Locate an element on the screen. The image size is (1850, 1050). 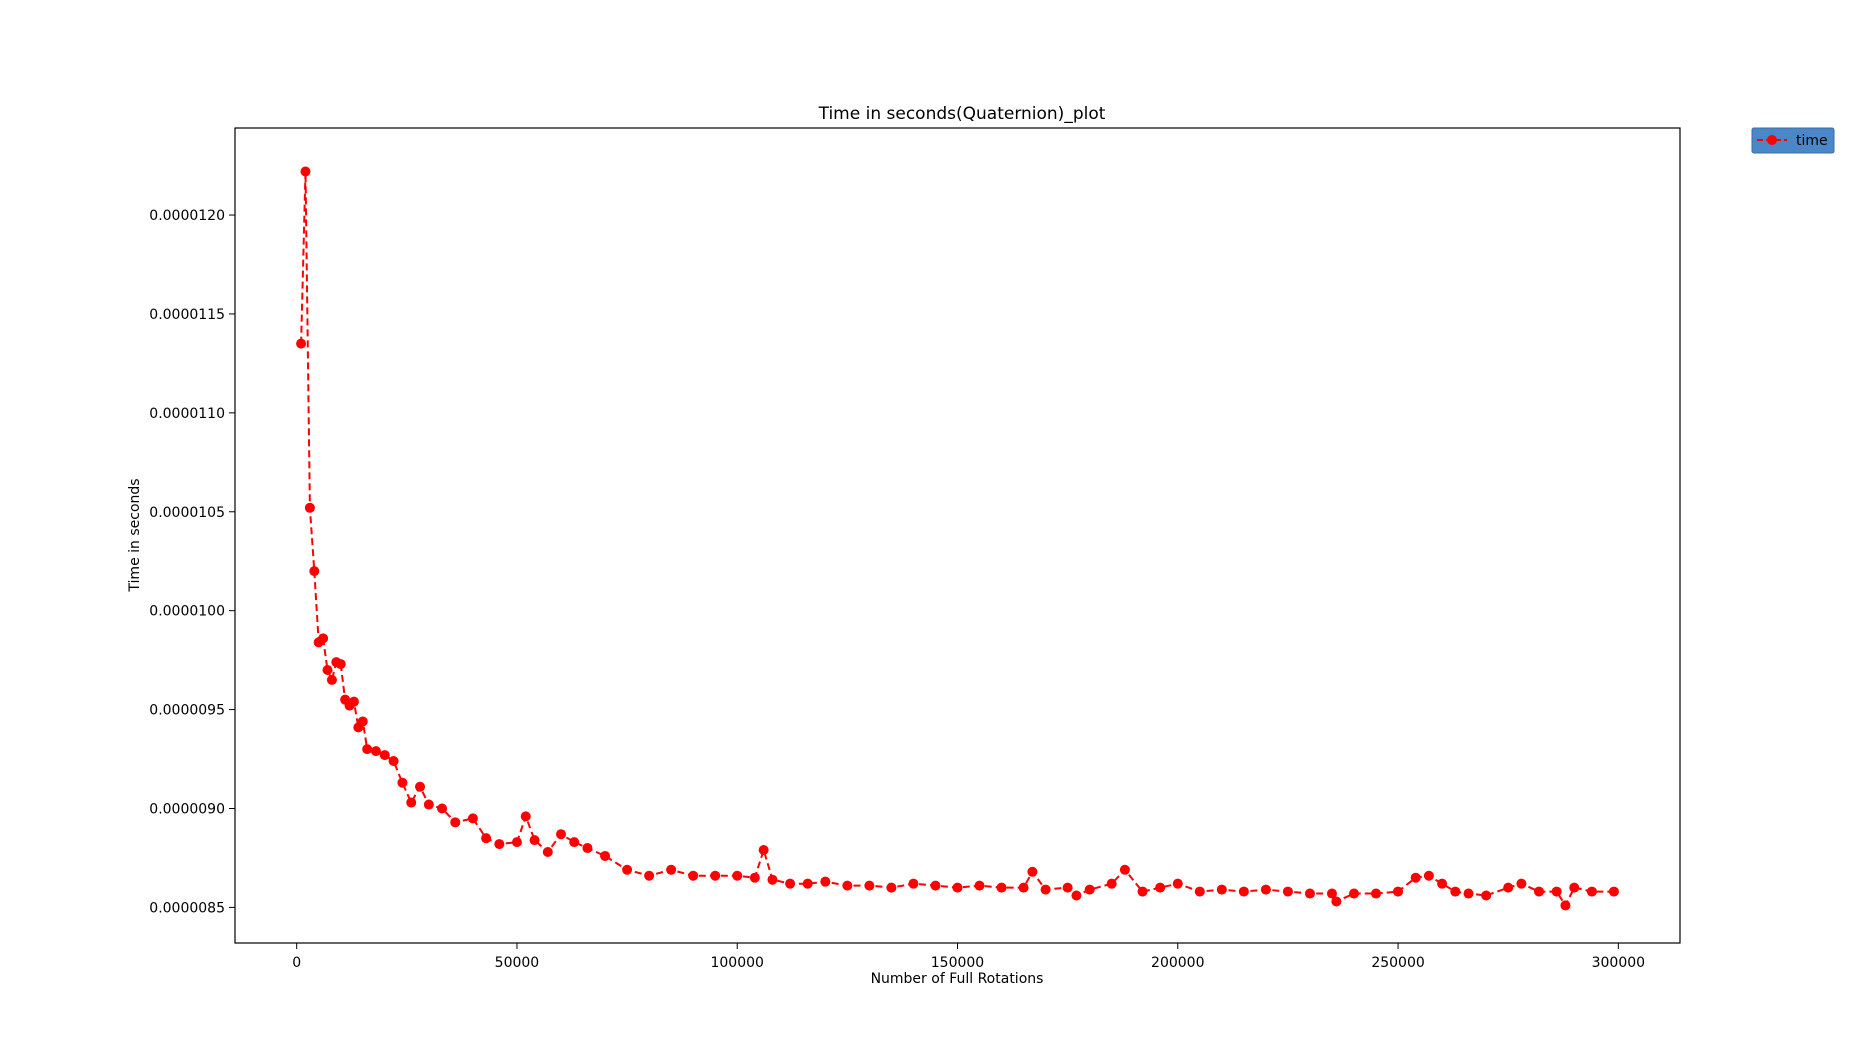
y-tick-label: 0.0000085 is located at coordinates (187, 908).